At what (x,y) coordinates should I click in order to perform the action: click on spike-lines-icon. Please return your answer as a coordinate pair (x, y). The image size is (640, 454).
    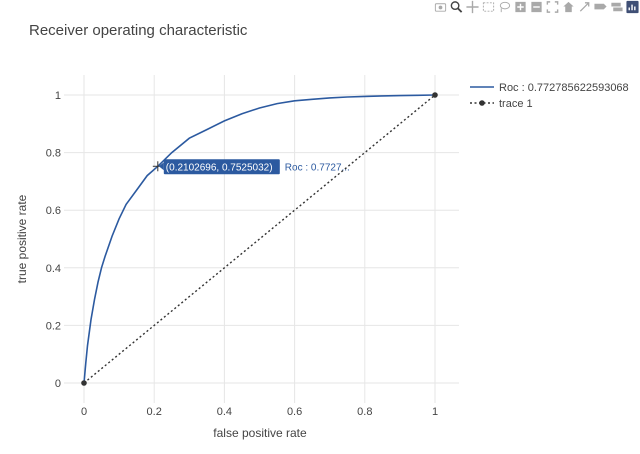
    Looking at the image, I should click on (584, 7).